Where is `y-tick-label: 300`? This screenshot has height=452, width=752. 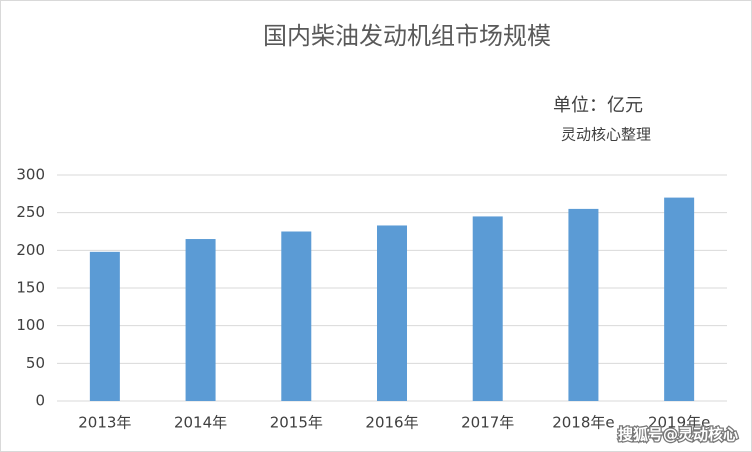 y-tick-label: 300 is located at coordinates (30, 175).